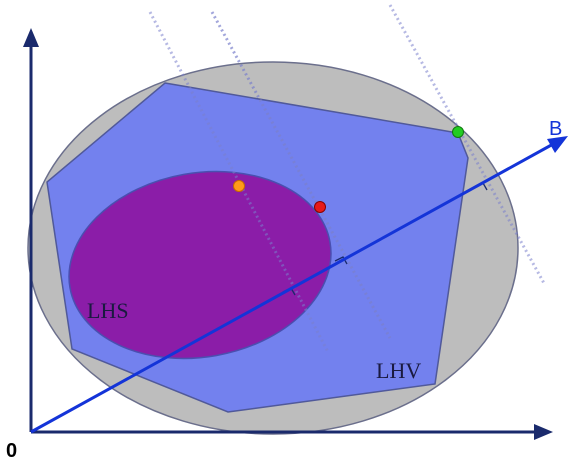  I want to click on lhs-label: LHS, so click(108, 310).